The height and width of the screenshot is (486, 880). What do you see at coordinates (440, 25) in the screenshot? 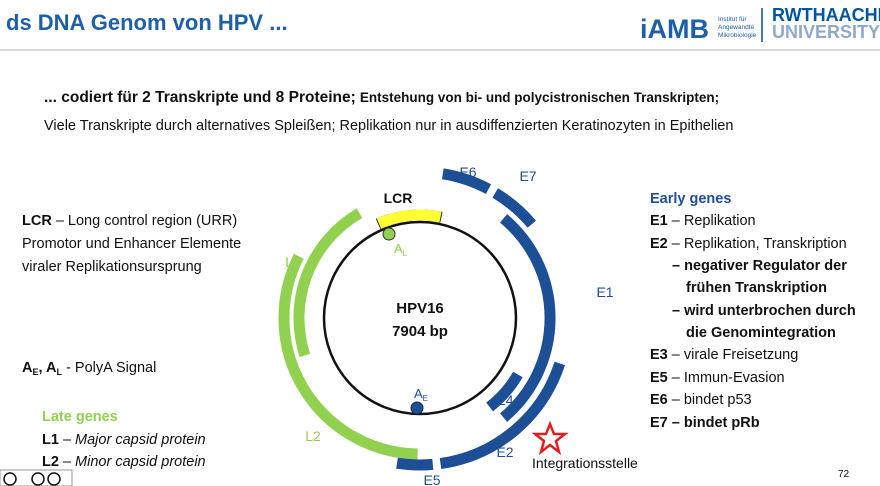
I see `header-bg` at bounding box center [440, 25].